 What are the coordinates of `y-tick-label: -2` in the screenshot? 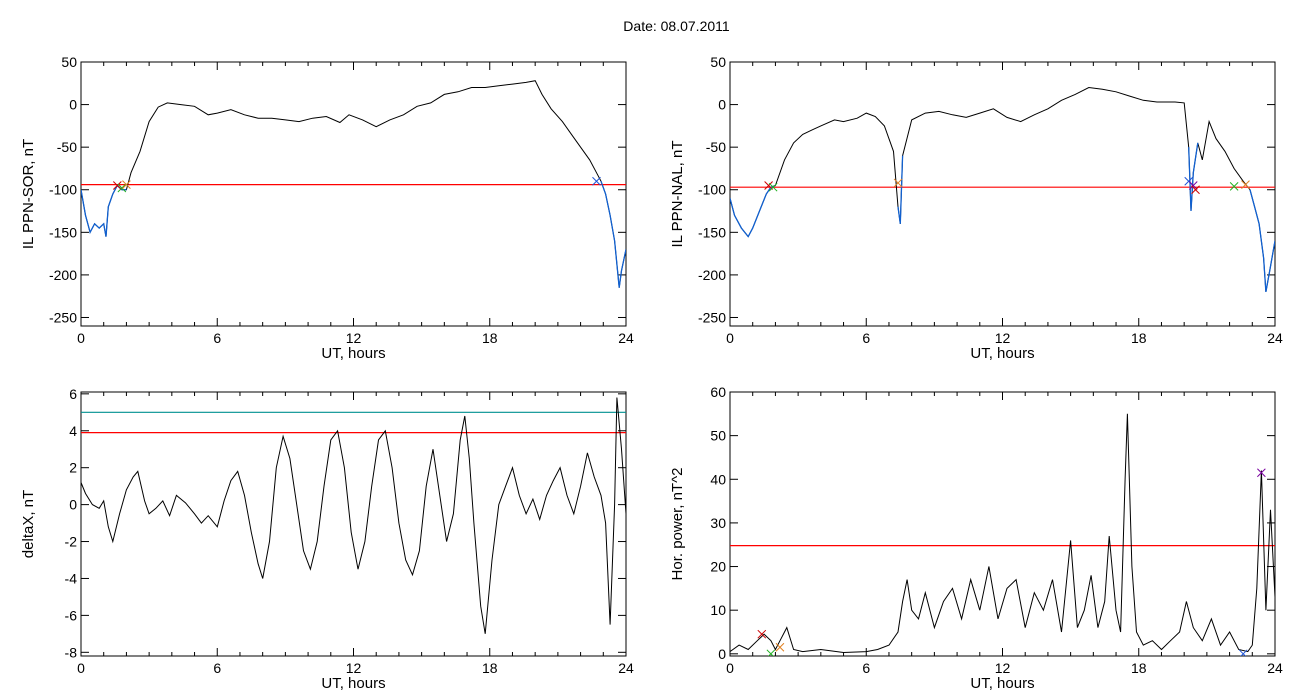 It's located at (71, 542).